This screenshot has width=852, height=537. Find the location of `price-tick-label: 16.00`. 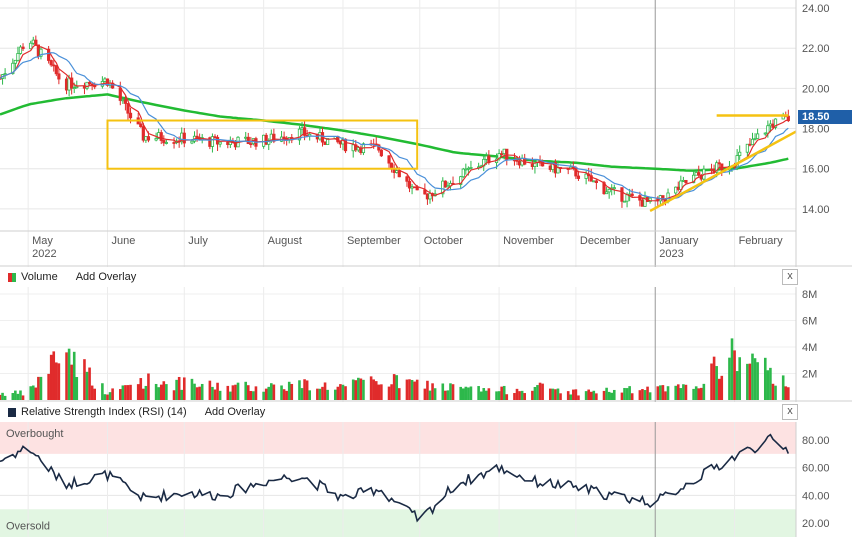

price-tick-label: 16.00 is located at coordinates (816, 170).